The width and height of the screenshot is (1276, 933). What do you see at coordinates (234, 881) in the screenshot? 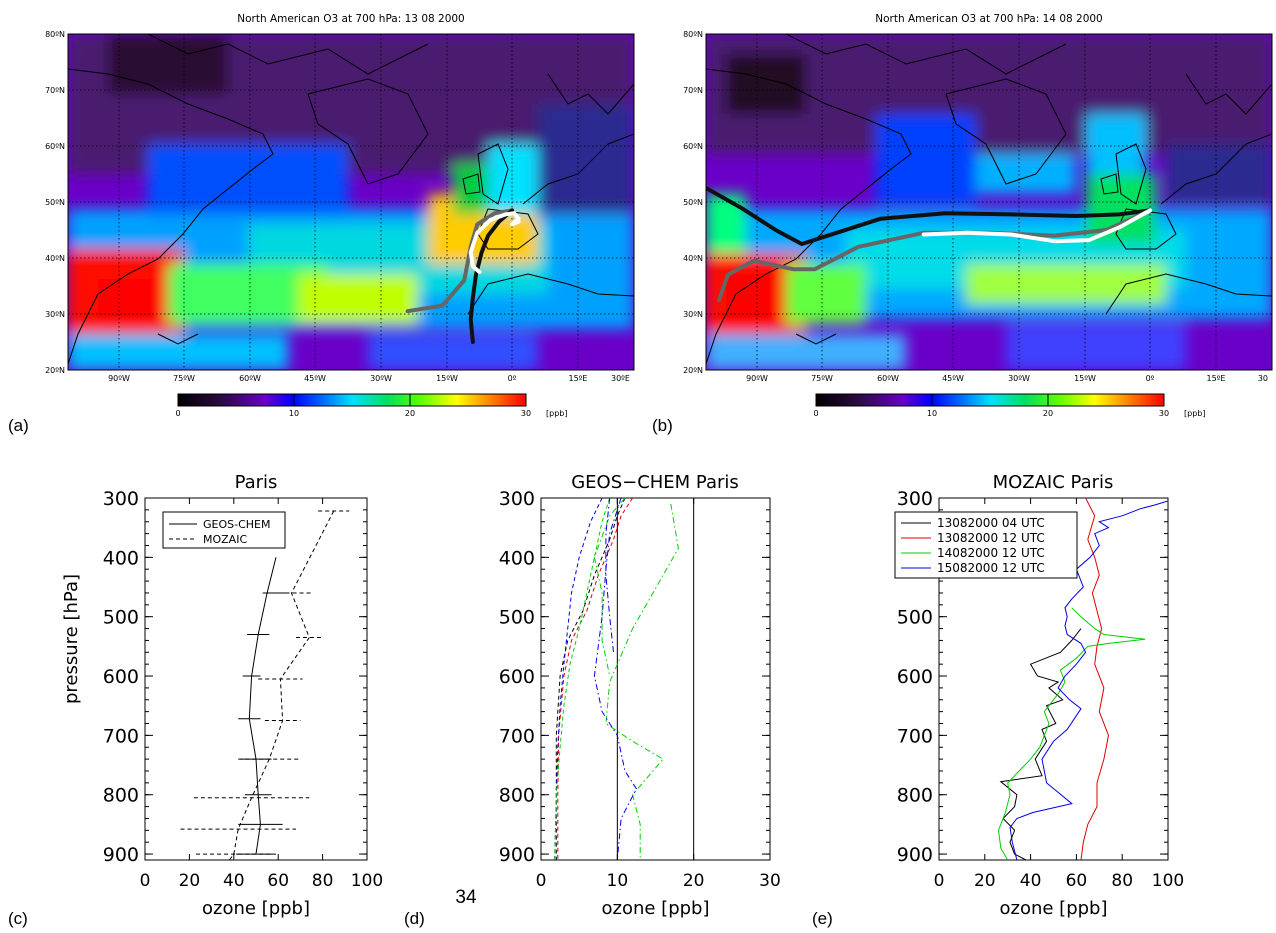
I see `x-tick-label: 40` at bounding box center [234, 881].